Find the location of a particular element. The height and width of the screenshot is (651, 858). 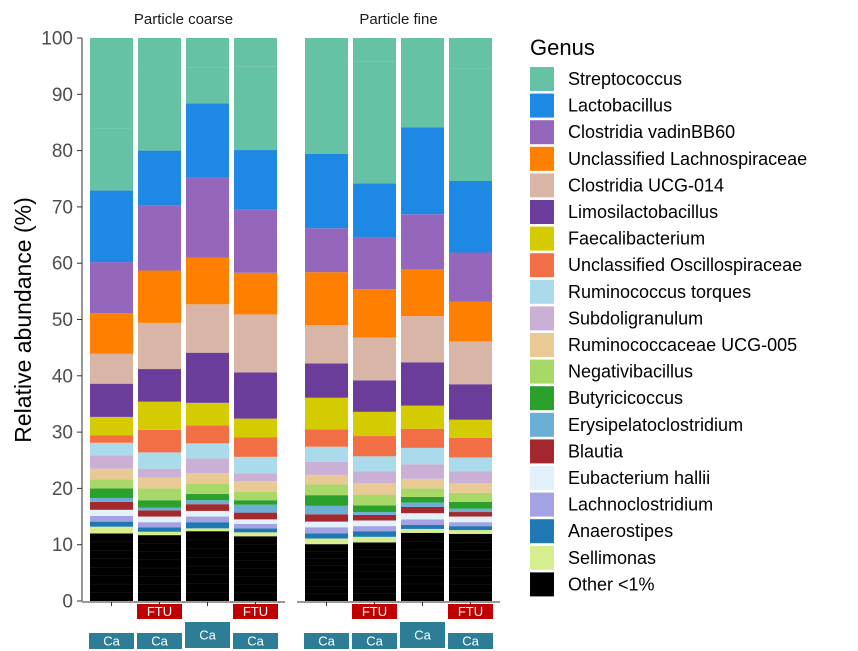

legend-label: Limosilactobacillus is located at coordinates (643, 212).